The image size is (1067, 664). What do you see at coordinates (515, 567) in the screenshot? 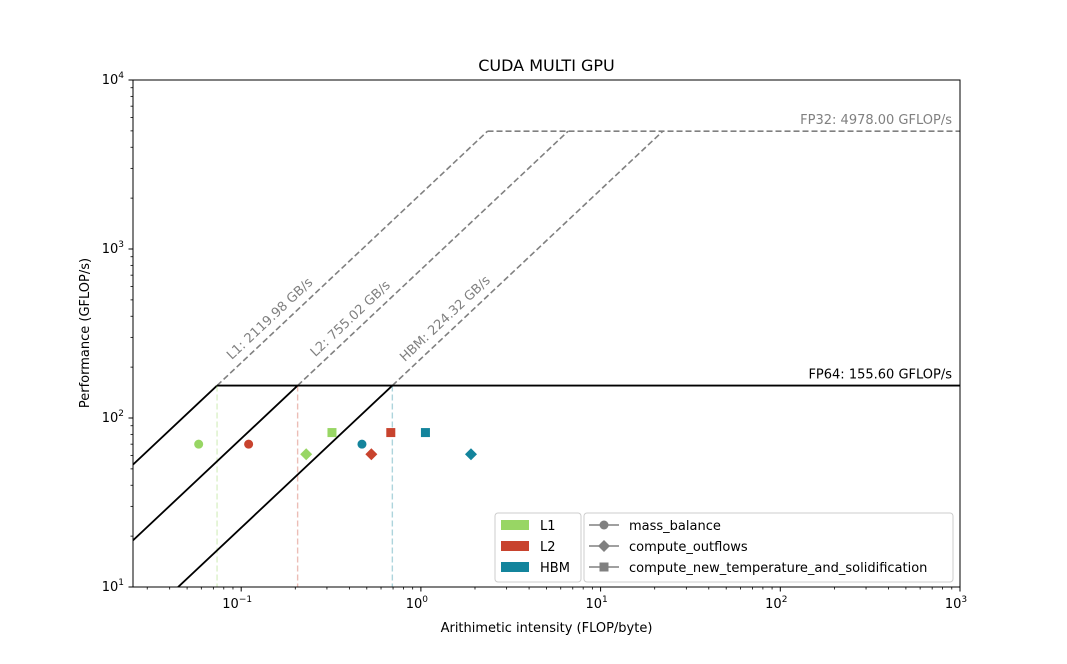
I see `legend-swatch-hbm` at bounding box center [515, 567].